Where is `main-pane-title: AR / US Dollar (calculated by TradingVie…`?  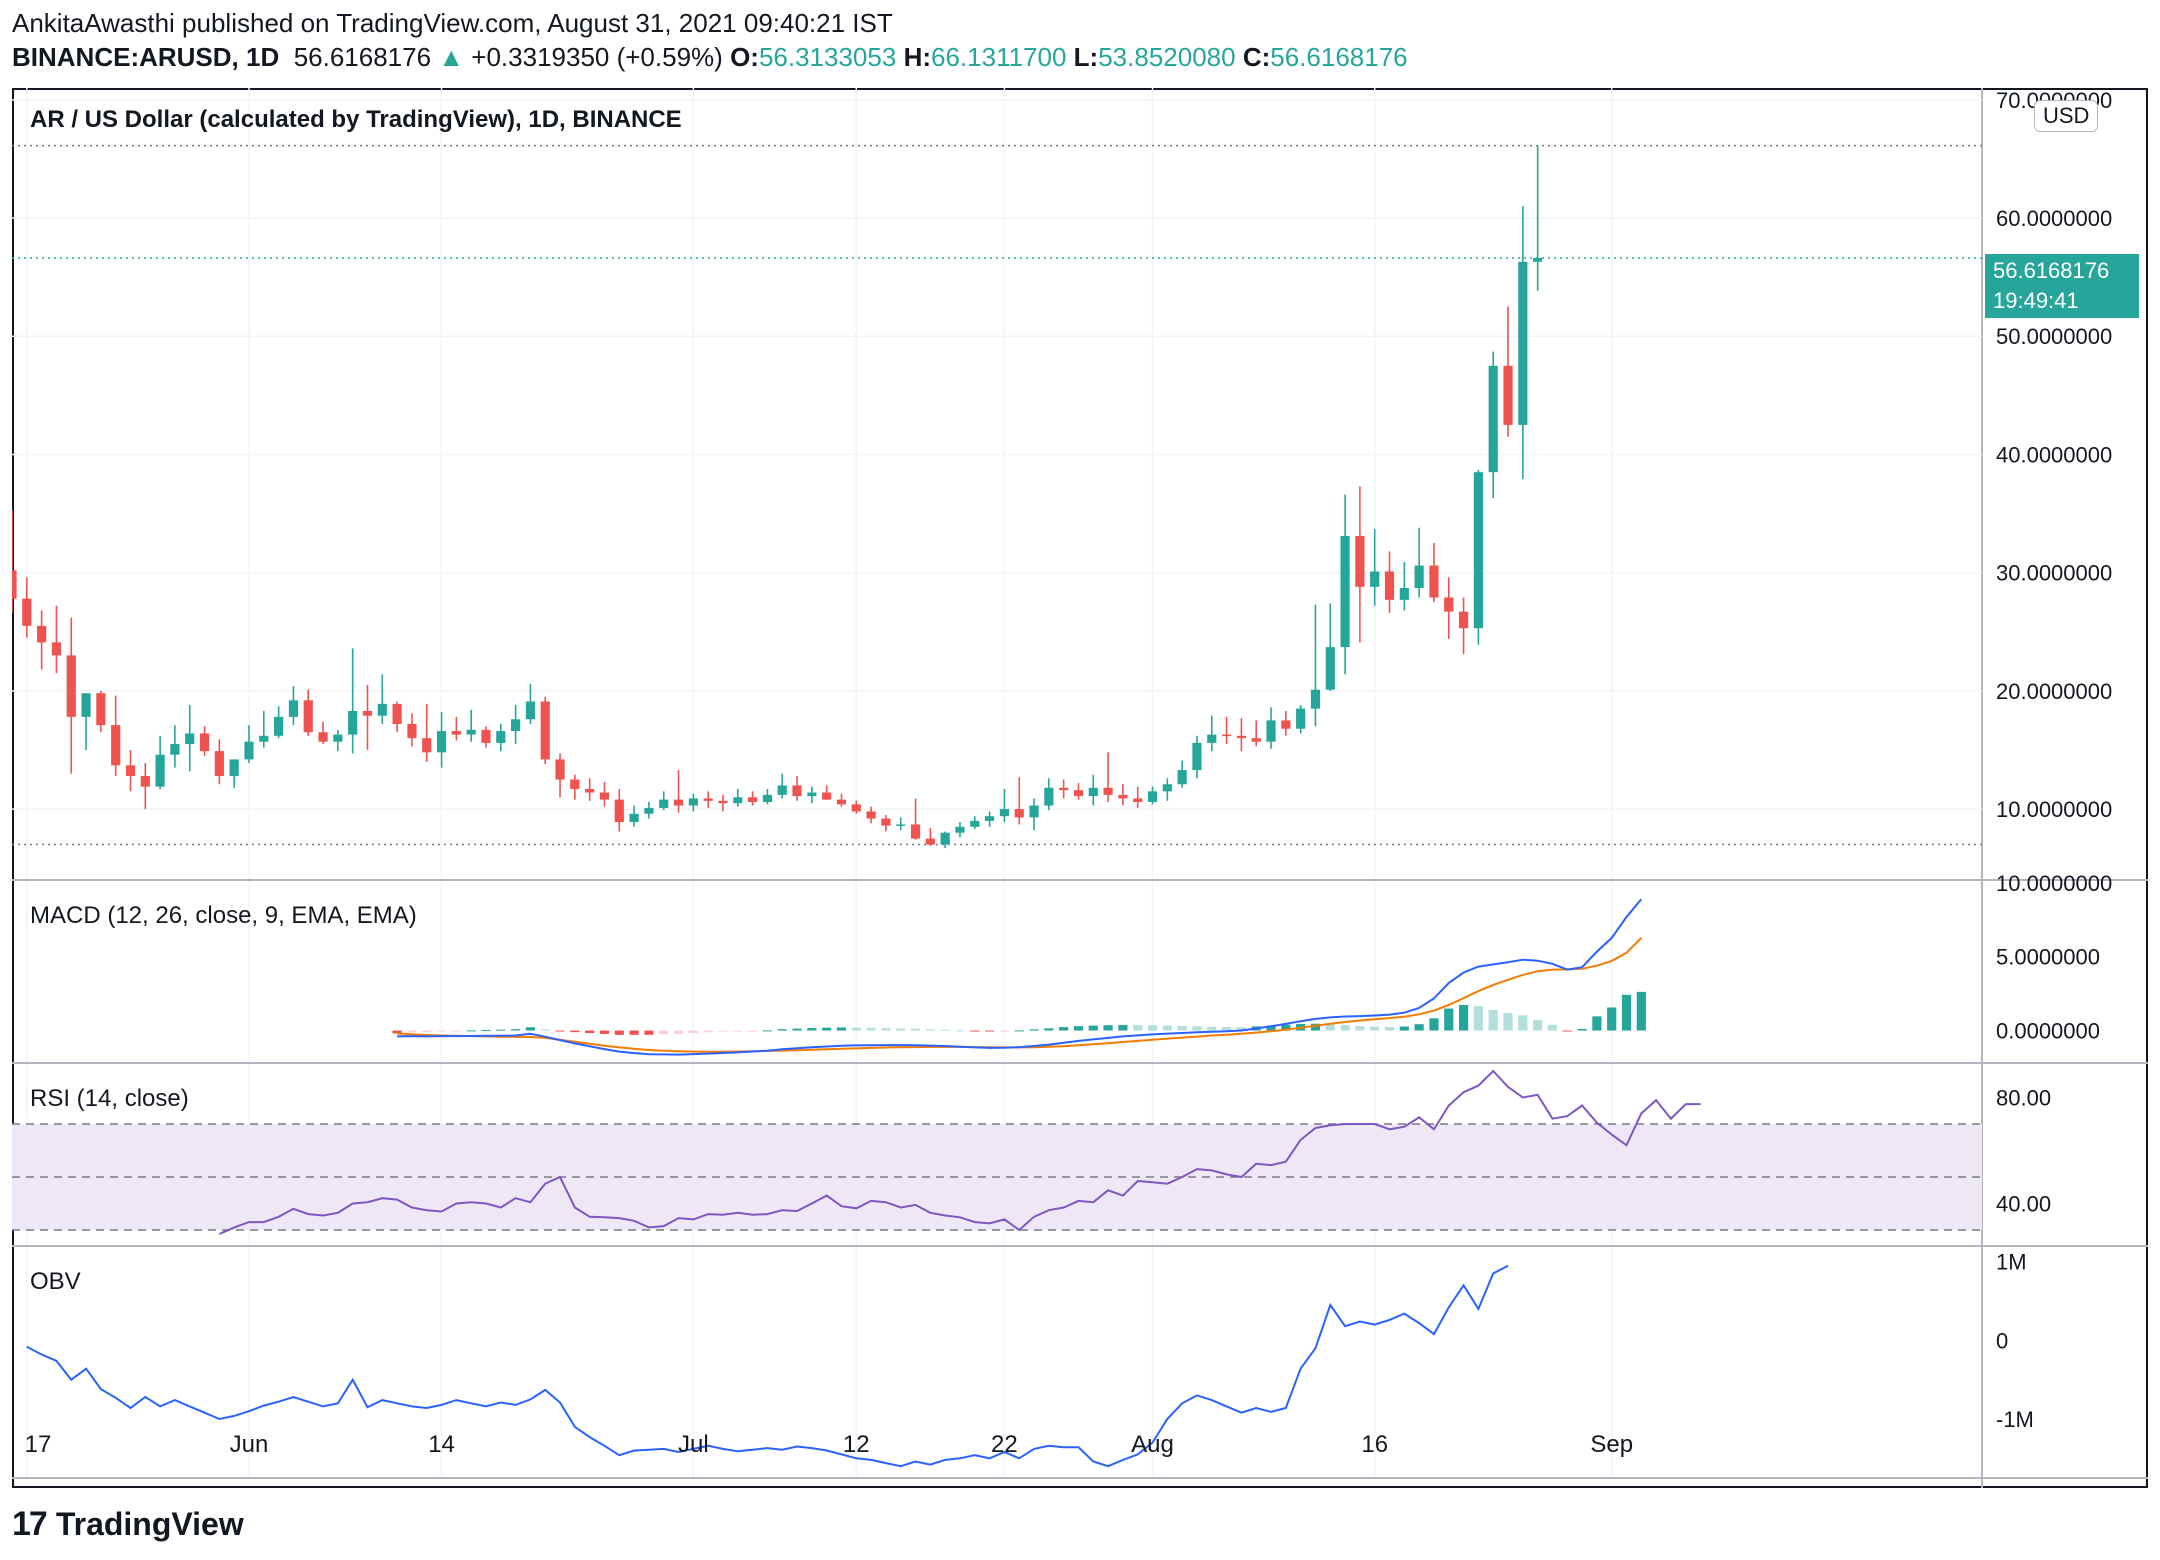 main-pane-title: AR / US Dollar (calculated by TradingVie… is located at coordinates (356, 119).